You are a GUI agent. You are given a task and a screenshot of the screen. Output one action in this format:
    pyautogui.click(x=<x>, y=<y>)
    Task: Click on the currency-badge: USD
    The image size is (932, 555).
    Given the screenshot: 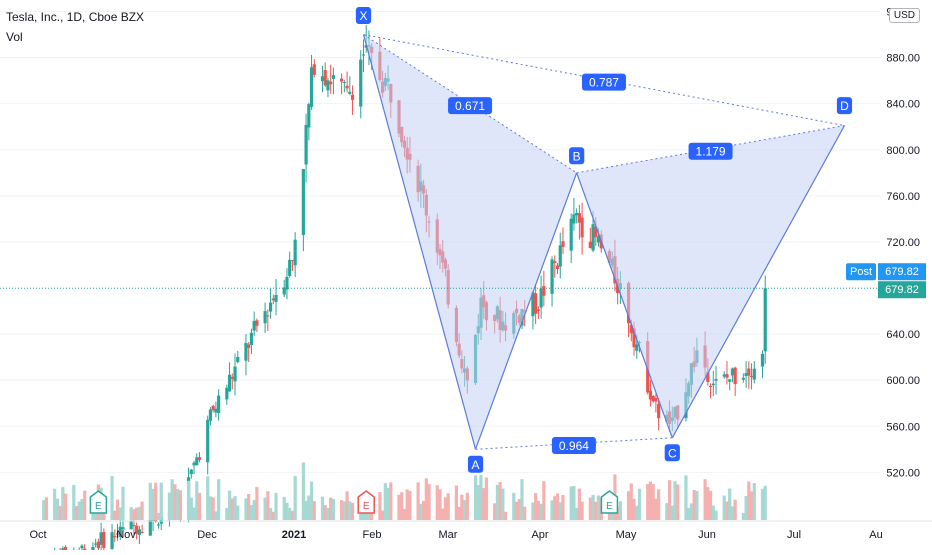 What is the action you would take?
    pyautogui.click(x=904, y=15)
    